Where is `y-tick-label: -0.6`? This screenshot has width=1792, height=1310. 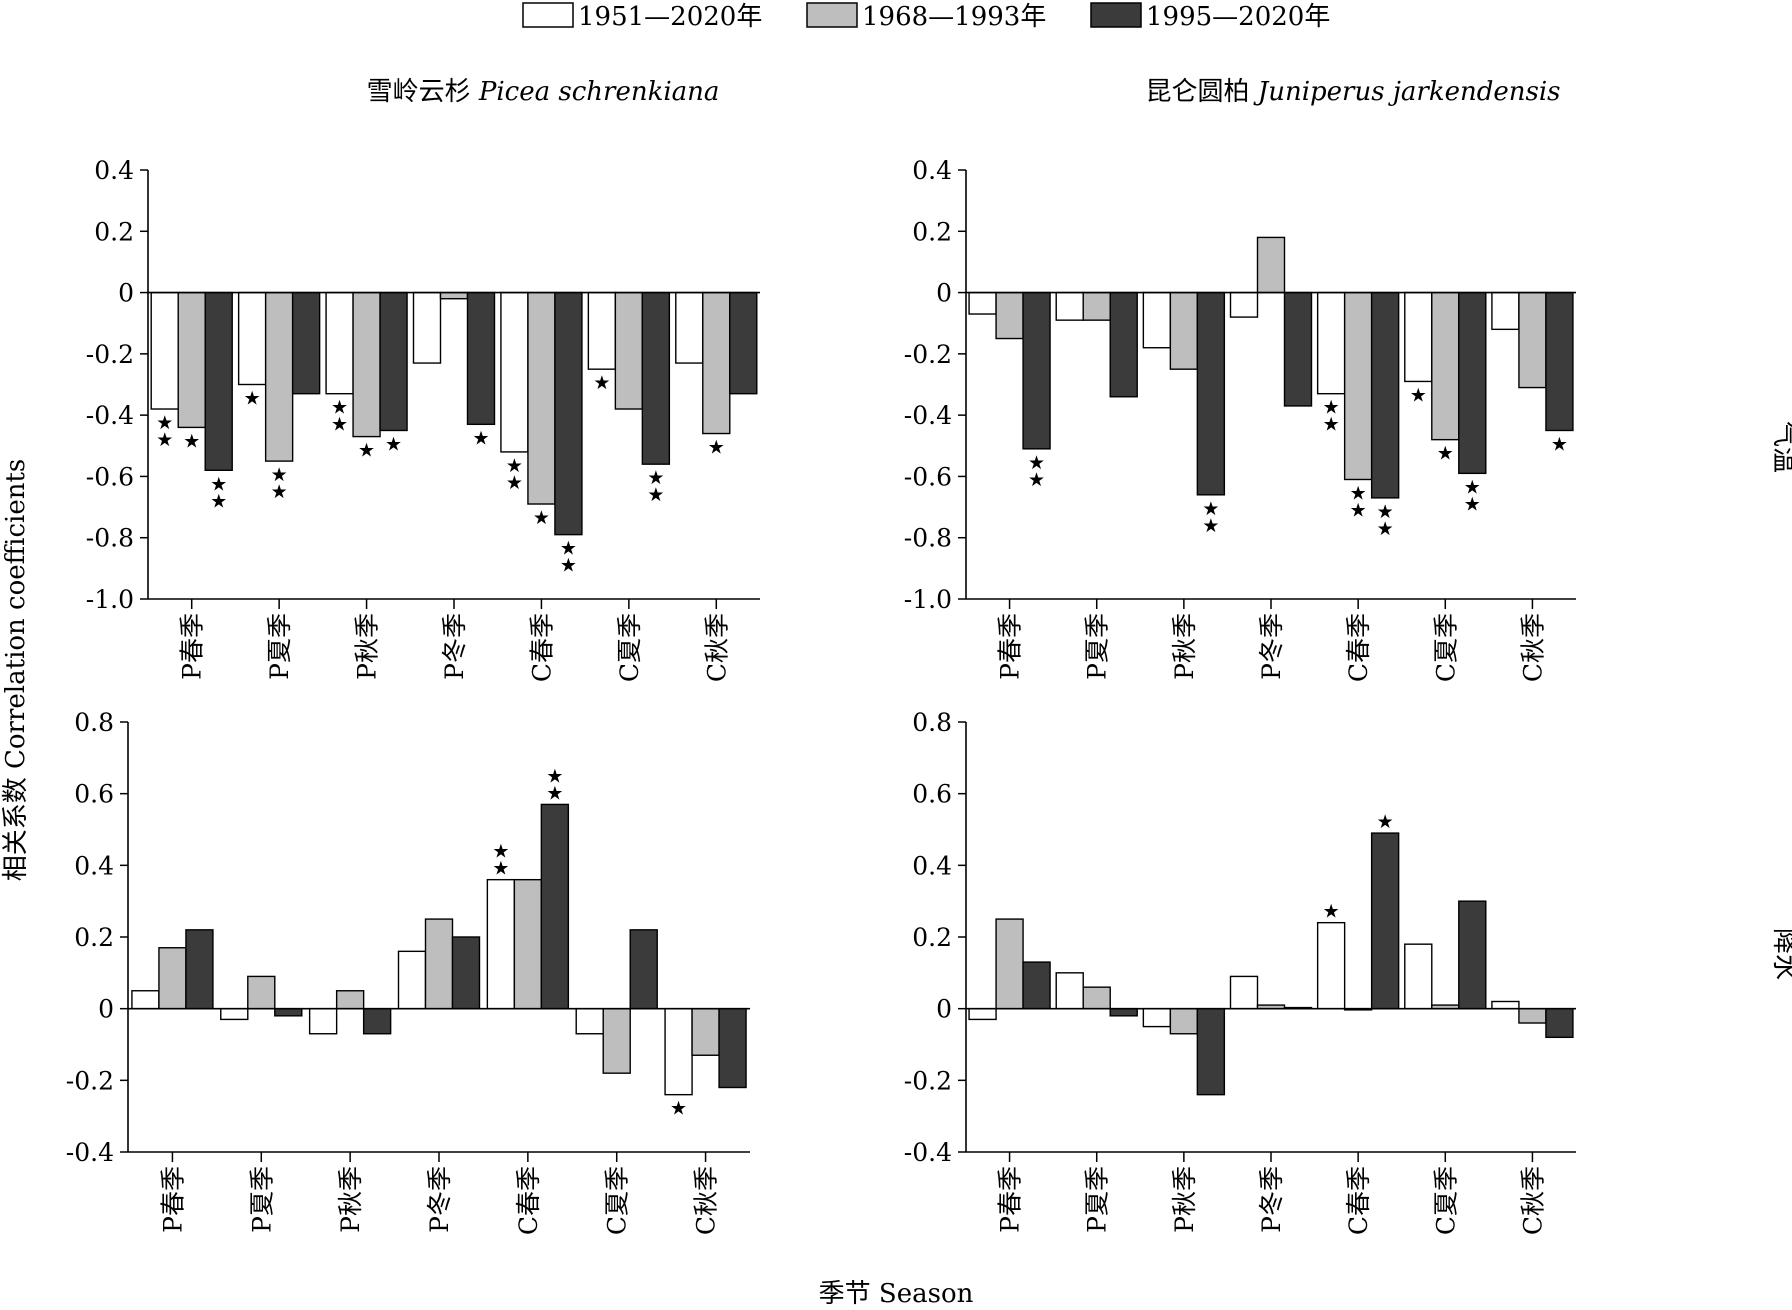 y-tick-label: -0.6 is located at coordinates (110, 476).